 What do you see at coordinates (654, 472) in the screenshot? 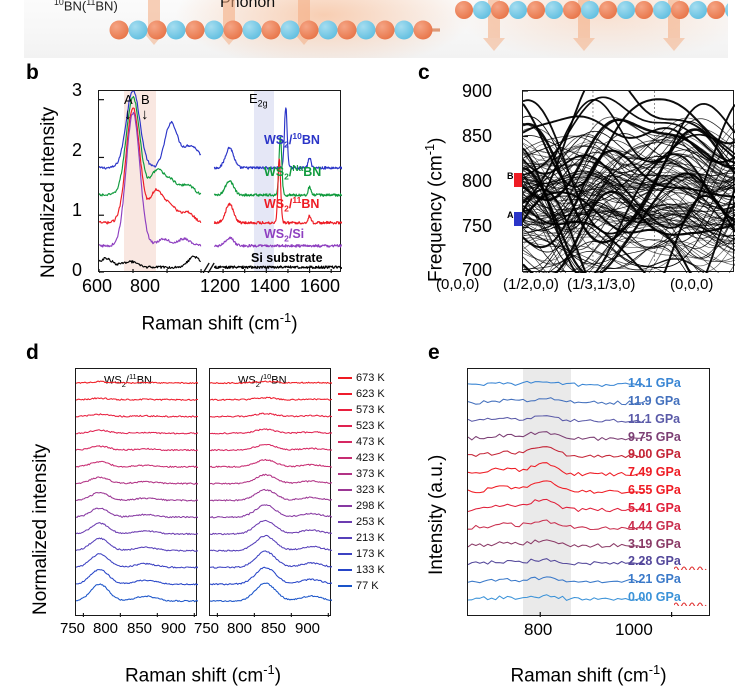
I see `panel-e-trace-label: 7.49 GPa` at bounding box center [654, 472].